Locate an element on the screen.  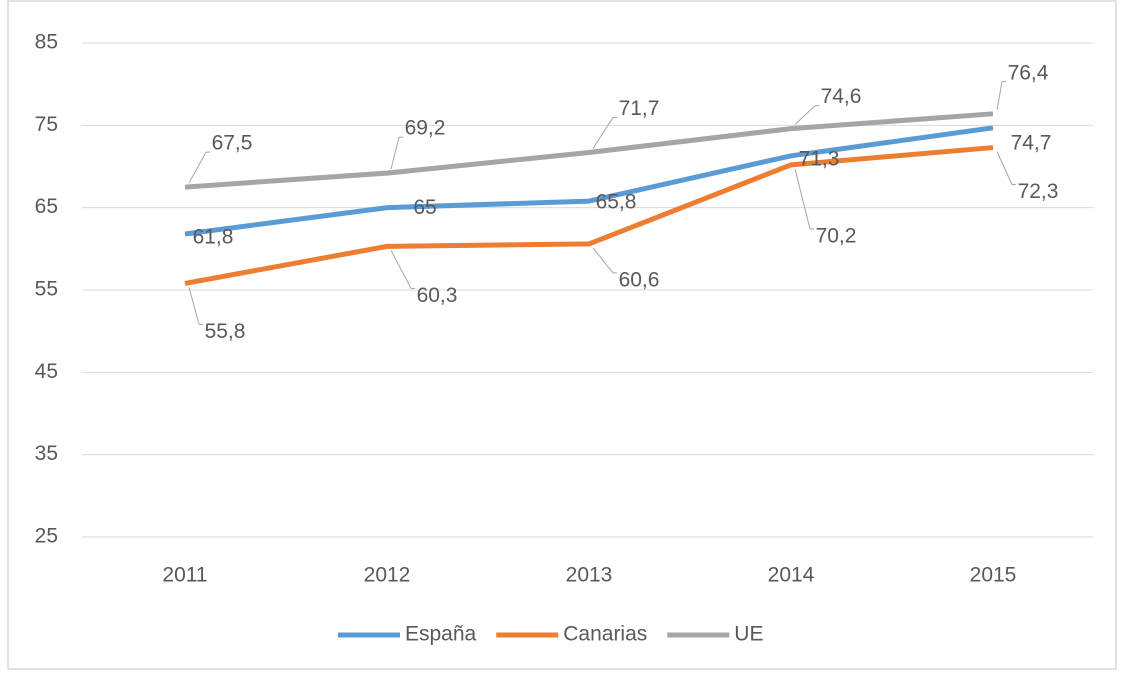
y-tick-label: 85 is located at coordinates (46, 42).